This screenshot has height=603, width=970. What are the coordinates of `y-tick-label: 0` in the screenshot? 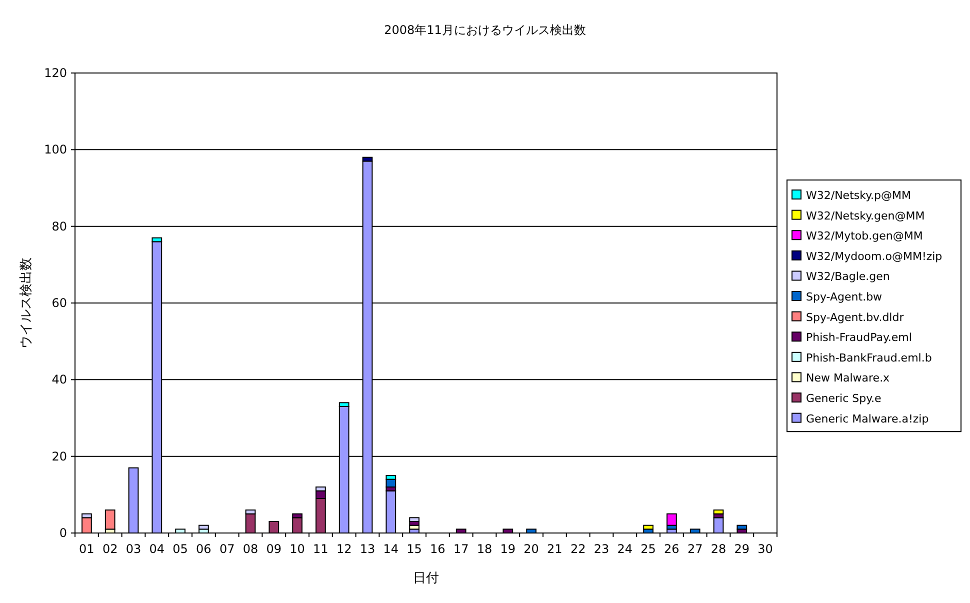 It's located at (63, 533).